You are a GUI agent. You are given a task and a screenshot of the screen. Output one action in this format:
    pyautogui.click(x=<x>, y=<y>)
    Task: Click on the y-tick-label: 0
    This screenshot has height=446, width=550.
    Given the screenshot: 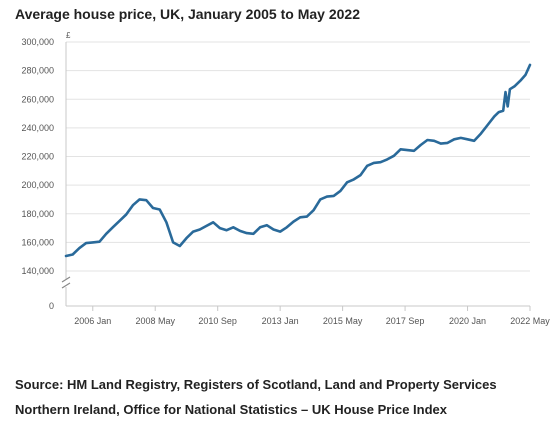 What is the action you would take?
    pyautogui.click(x=51, y=306)
    